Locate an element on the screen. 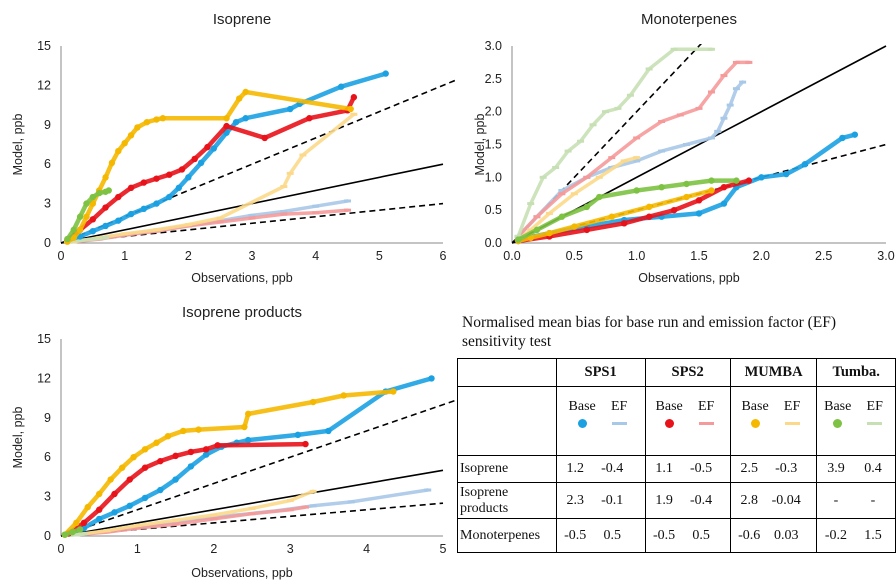  table-row: Isoprene 1.2 -0.4 1.1 -0.5 2.5 -0.3 3.9 0.4 is located at coordinates (676, 469).